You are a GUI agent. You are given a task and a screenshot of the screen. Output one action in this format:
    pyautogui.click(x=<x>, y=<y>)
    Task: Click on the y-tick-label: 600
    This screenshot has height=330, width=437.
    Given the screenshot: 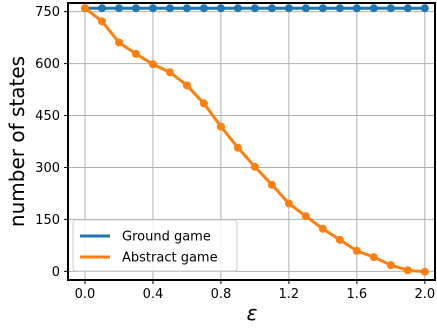 What is the action you would take?
    pyautogui.click(x=47, y=64)
    